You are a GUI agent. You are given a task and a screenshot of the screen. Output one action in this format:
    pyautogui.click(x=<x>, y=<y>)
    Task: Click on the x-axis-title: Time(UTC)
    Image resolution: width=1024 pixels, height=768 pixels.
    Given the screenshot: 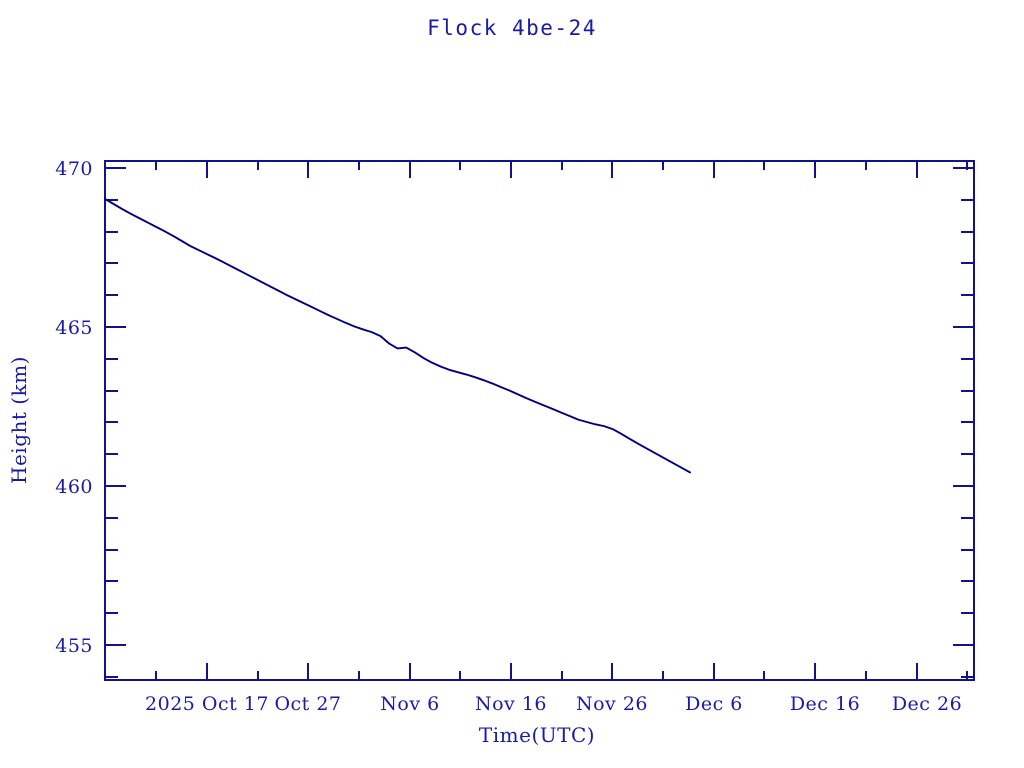 What is the action you would take?
    pyautogui.click(x=537, y=735)
    